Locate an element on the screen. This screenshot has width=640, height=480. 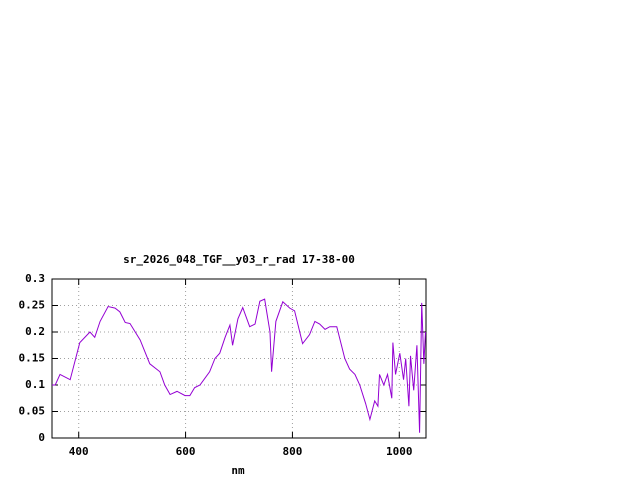
y-tick-label: 0.1 is located at coordinates (35, 384).